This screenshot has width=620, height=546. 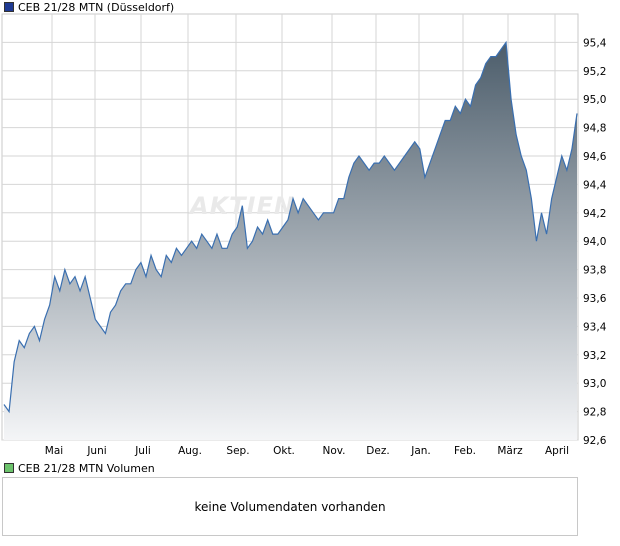 I want to click on volume-empty-message: keine Volumendaten vorhanden, so click(x=290, y=507).